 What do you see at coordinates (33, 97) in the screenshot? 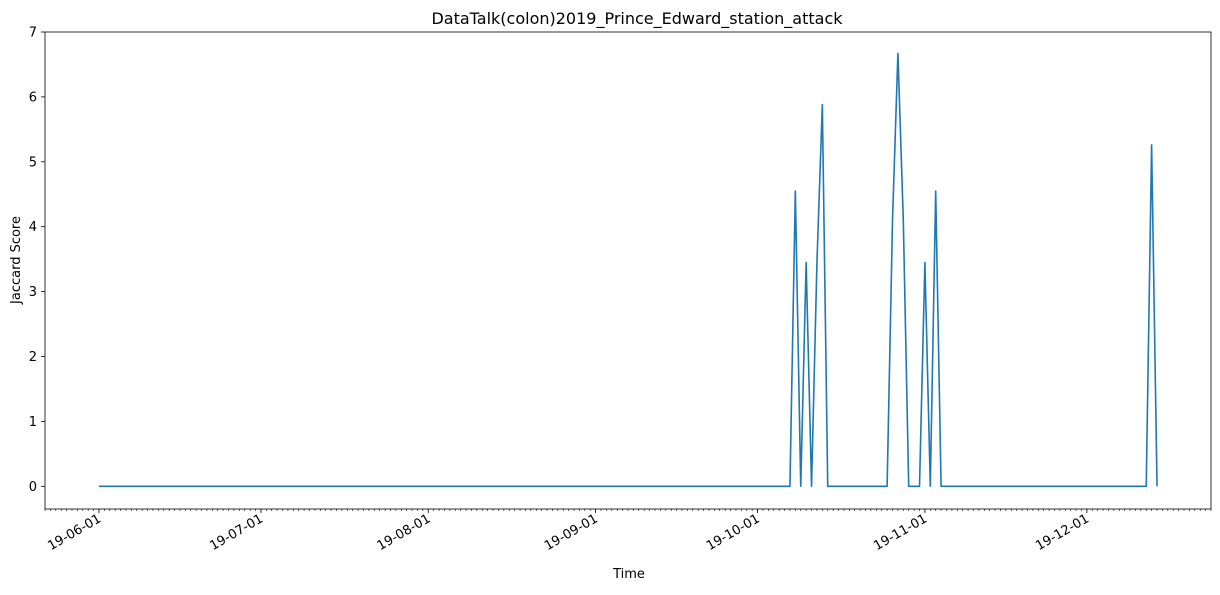
I see `y-tick-label: 6` at bounding box center [33, 97].